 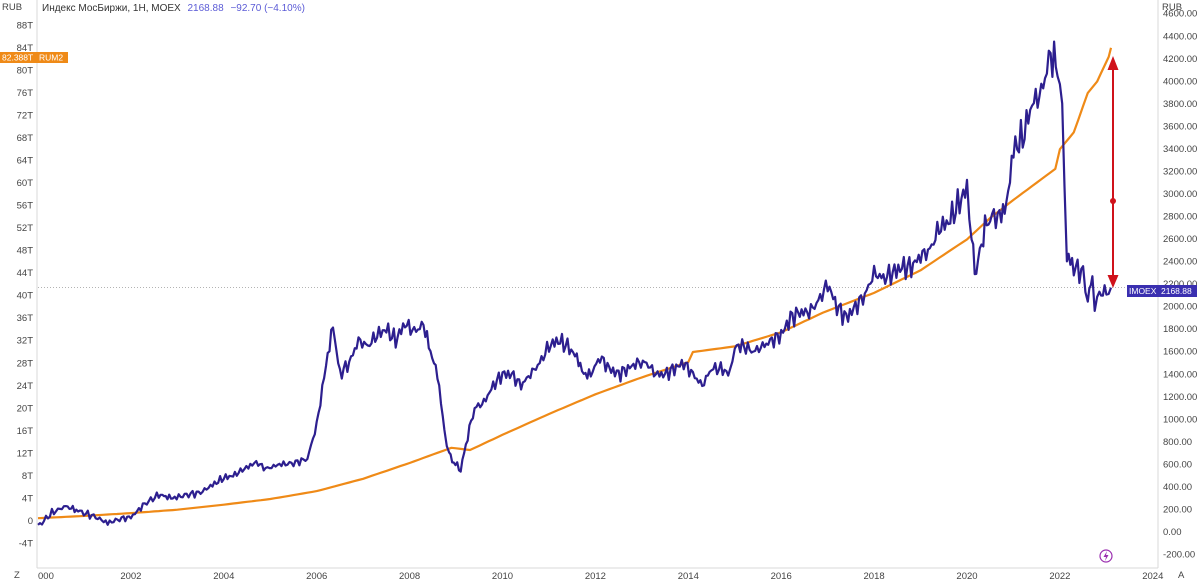 I want to click on x-axis-tick-label: 2002, so click(x=130, y=576).